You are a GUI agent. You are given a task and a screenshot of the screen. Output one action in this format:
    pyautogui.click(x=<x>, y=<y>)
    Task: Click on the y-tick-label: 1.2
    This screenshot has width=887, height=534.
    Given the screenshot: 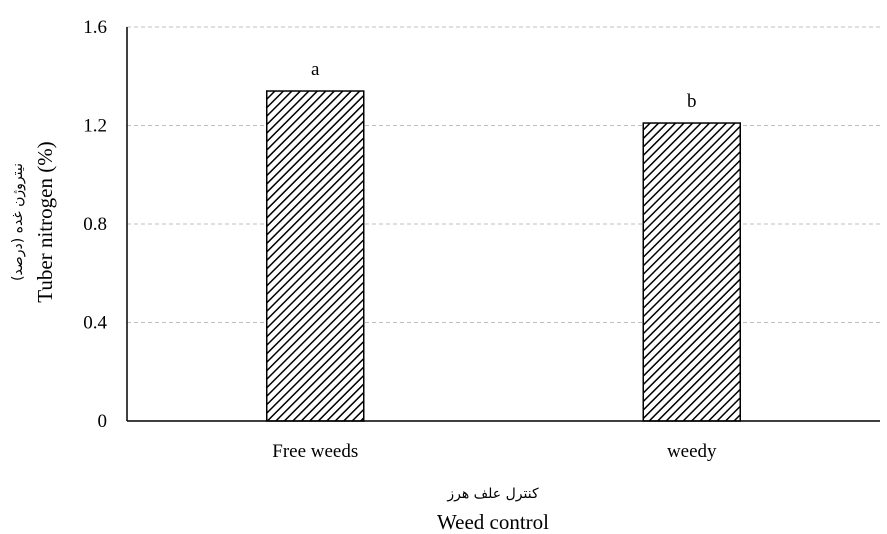 What is the action you would take?
    pyautogui.click(x=95, y=126)
    